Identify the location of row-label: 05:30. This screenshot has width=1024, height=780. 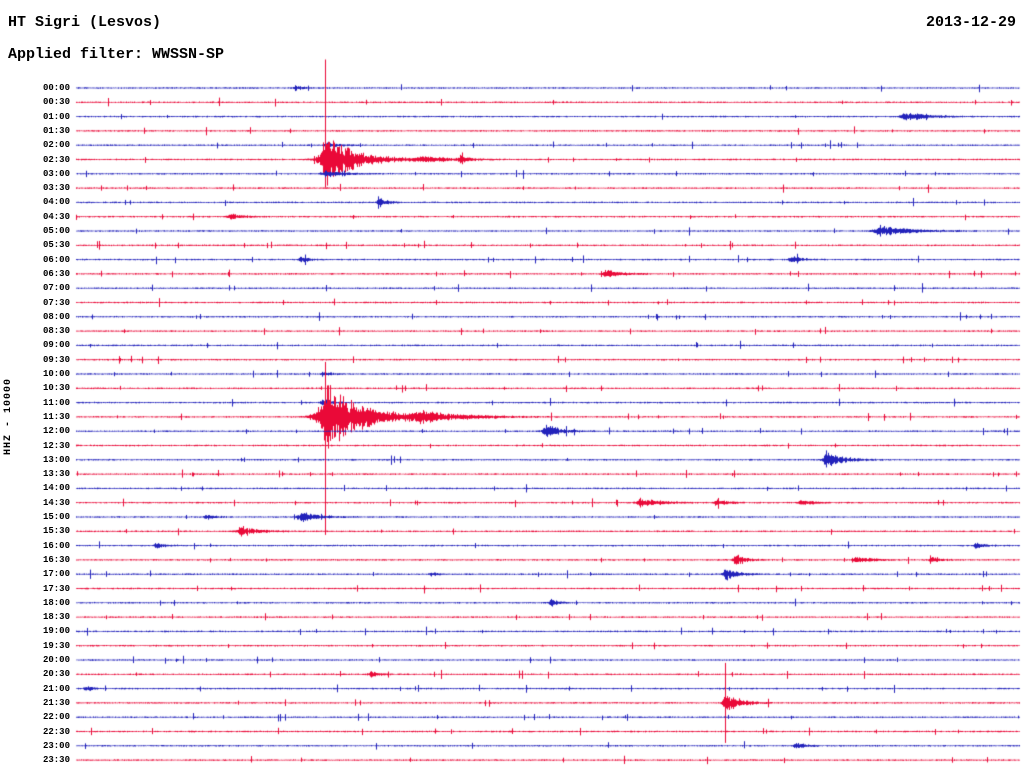
(56, 245).